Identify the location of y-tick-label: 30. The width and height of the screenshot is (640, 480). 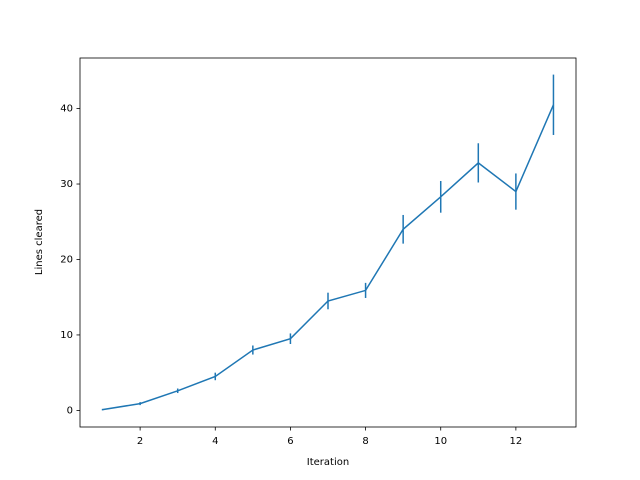
(66, 184).